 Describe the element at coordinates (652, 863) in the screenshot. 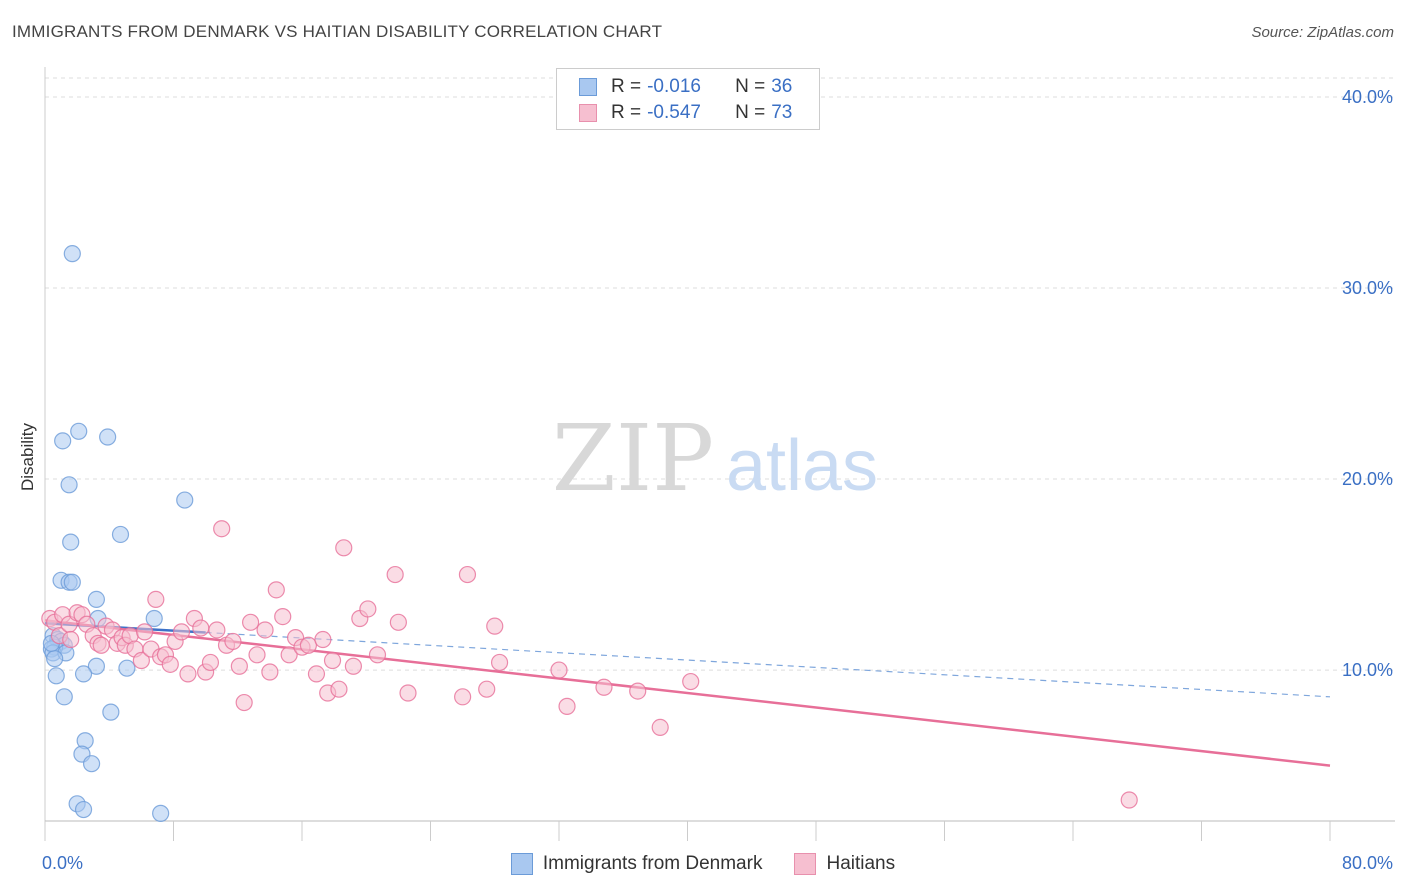

I see `legend-label-denmark: Immigrants from Denmark` at that location.